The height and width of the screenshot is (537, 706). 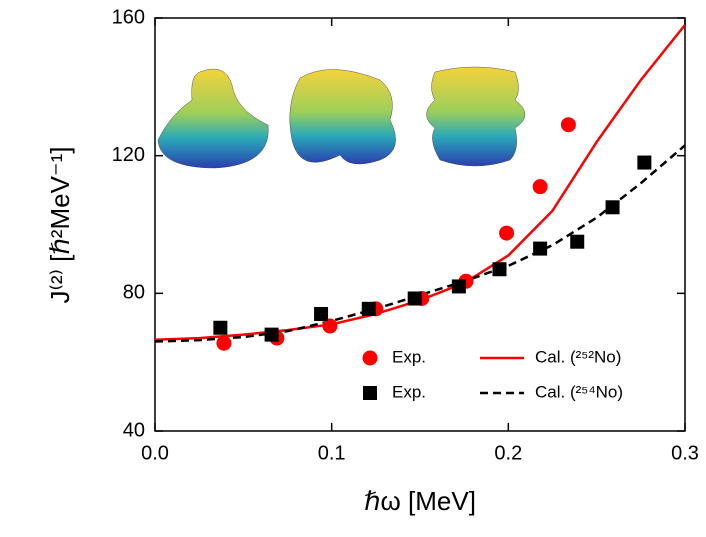 What do you see at coordinates (134, 430) in the screenshot?
I see `y-tick-label: 40` at bounding box center [134, 430].